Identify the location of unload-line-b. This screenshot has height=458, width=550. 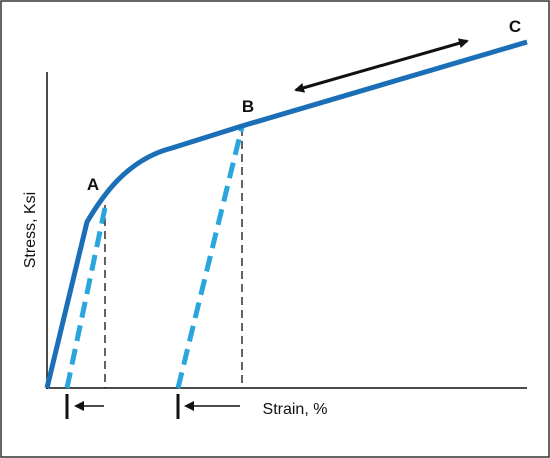
(210, 257).